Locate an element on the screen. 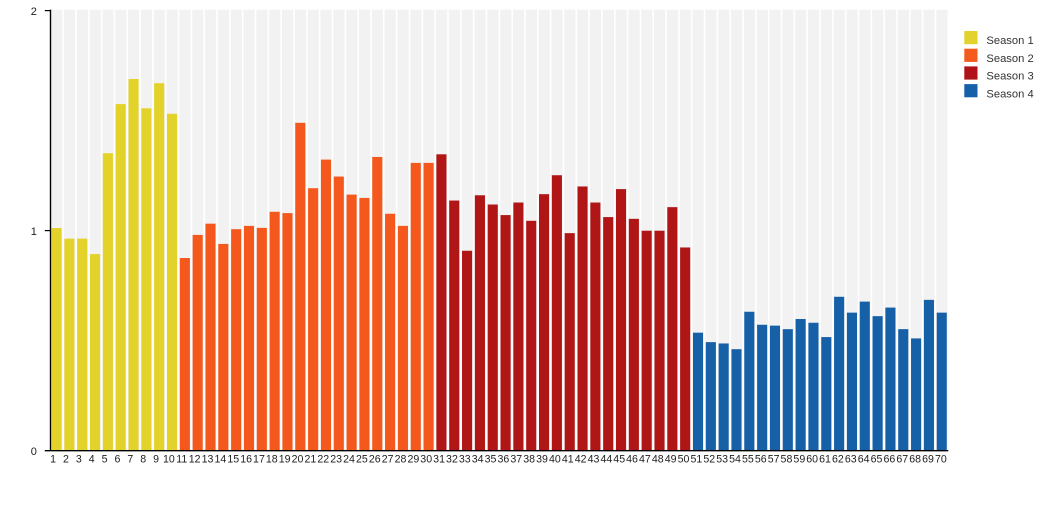 This screenshot has height=505, width=1047. svg-text: Season 4 is located at coordinates (1009, 94).